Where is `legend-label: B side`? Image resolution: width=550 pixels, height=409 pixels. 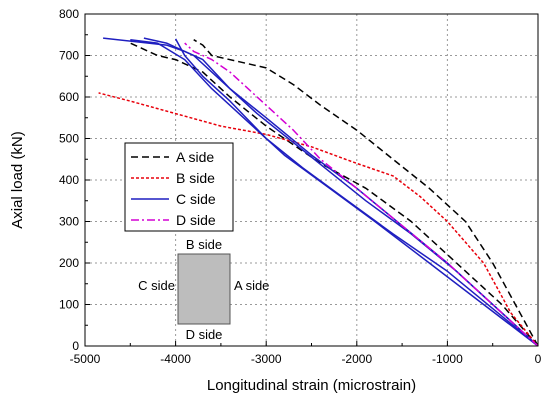 legend-label: B side is located at coordinates (195, 178).